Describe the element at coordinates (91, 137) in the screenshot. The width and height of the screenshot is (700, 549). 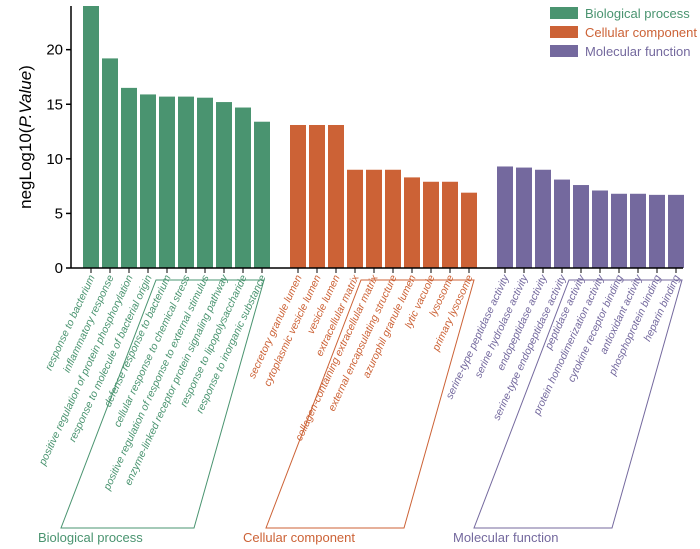
I see `bar-response-to-bacterium` at that location.